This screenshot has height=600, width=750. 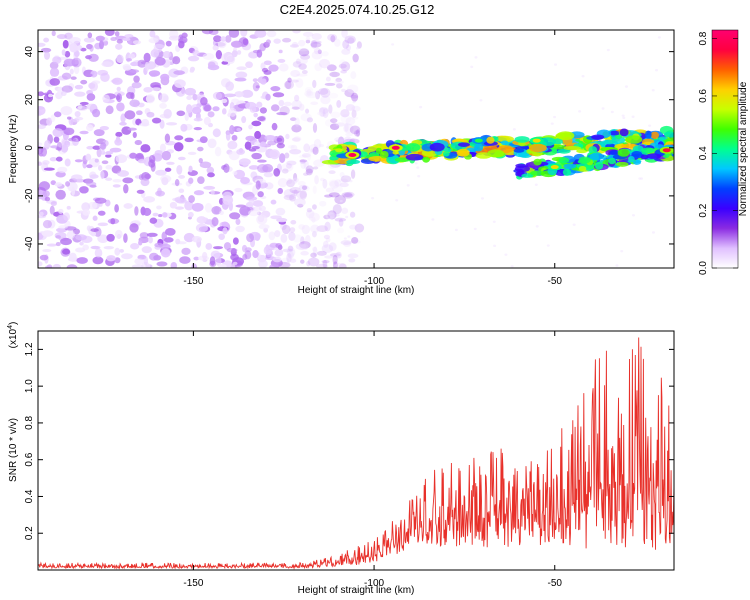 I want to click on colorbar-gradient, so click(x=725, y=149).